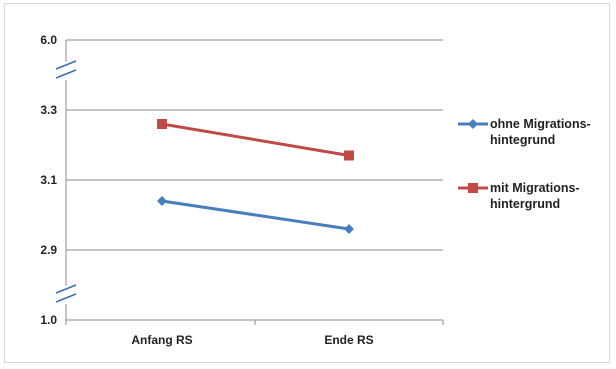  Describe the element at coordinates (540, 124) in the screenshot. I see `legend-label-line: ohne Migrations-` at that location.